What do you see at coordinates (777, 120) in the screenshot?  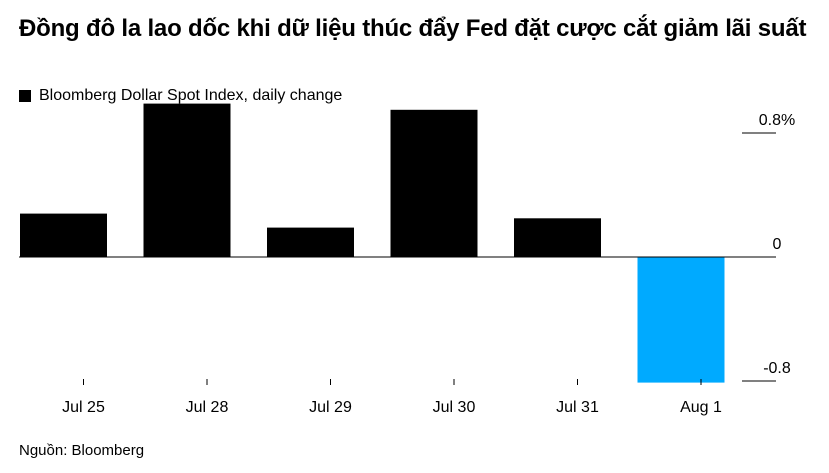 I see `y-tick-label: 0.8%` at bounding box center [777, 120].